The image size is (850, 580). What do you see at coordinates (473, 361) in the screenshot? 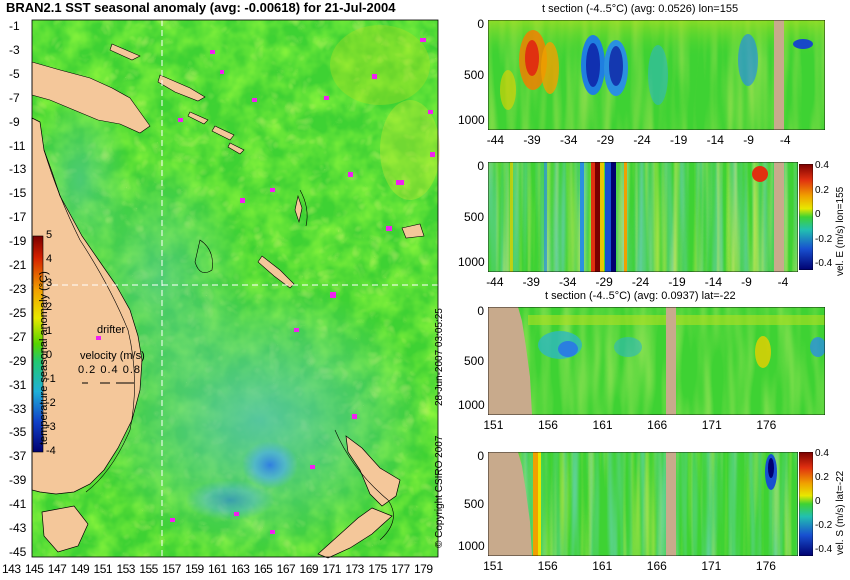
I see `panel3-depth-tick: 500` at bounding box center [473, 361].